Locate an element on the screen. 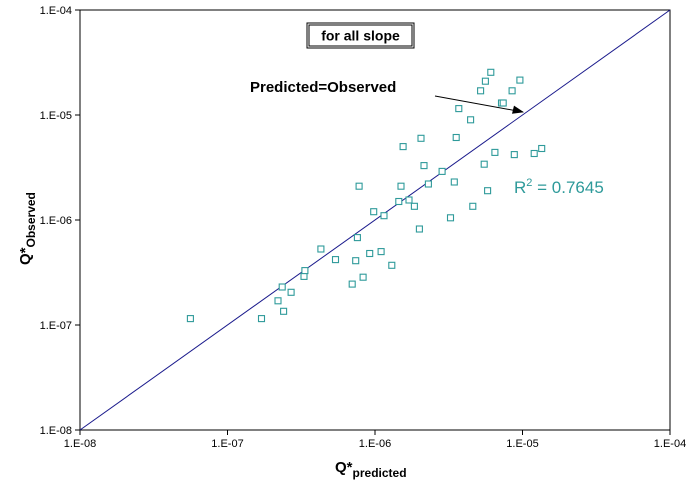 This screenshot has height=490, width=692. x-axis: 1.E-08 1.E-07 1.E-06 1.E-05 1.E-04 is located at coordinates (375, 440).